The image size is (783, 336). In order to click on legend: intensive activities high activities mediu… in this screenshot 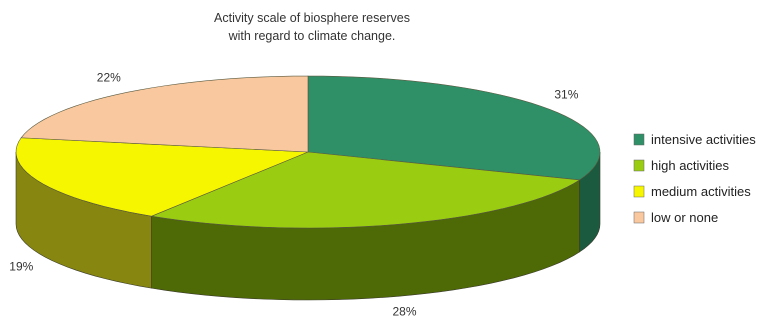, I will do `click(694, 178)`.